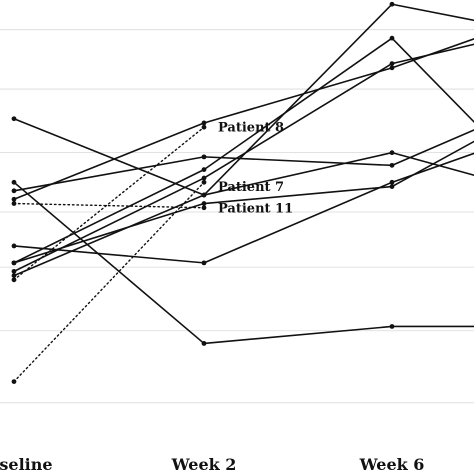 The height and width of the screenshot is (474, 474). What do you see at coordinates (255, 169) in the screenshot?
I see `annotations: Patient 8 Patient 7 Patient 11` at bounding box center [255, 169].